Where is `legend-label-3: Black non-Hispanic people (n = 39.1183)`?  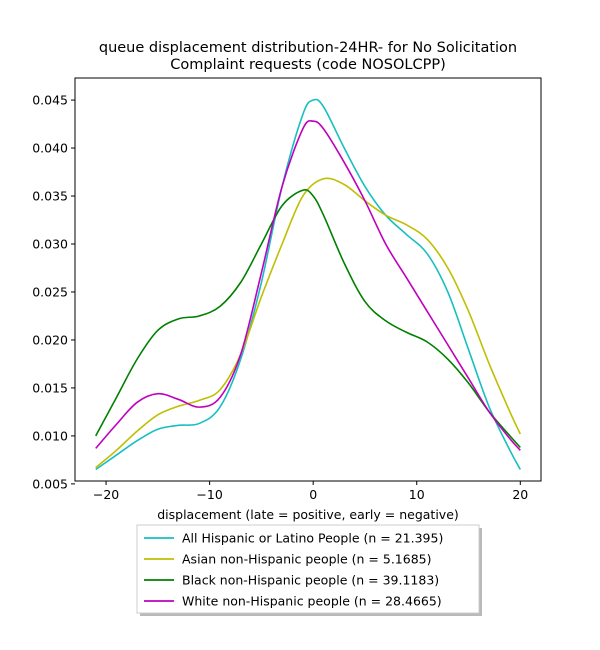
legend-label-3: Black non-Hispanic people (n = 39.1183) is located at coordinates (310, 580).